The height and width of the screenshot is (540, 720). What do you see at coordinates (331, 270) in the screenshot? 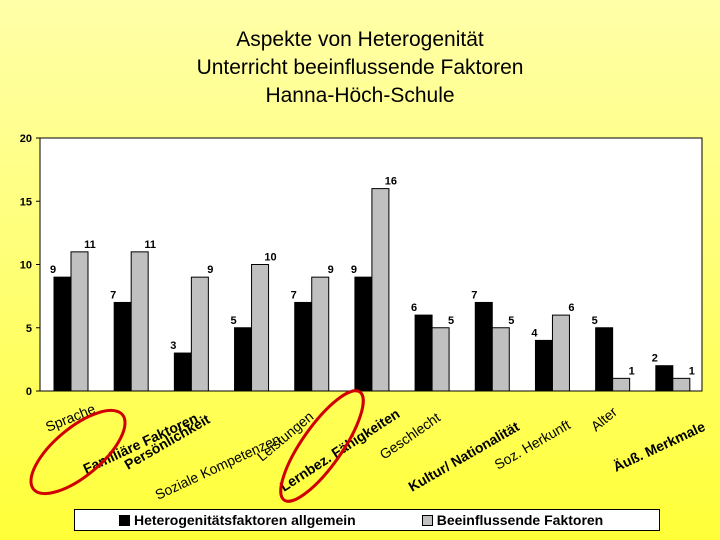
I see `data-label-series-2-leistungen: 9` at bounding box center [331, 270].